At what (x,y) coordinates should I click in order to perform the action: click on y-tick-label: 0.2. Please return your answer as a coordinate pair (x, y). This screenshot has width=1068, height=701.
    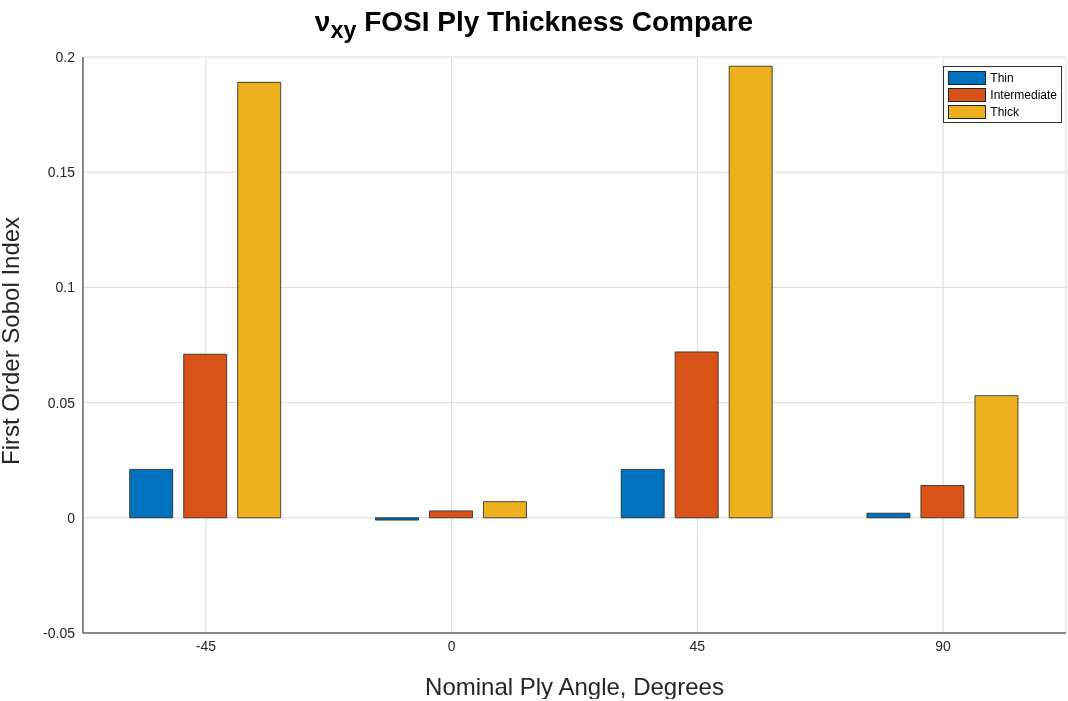
    Looking at the image, I should click on (65, 56).